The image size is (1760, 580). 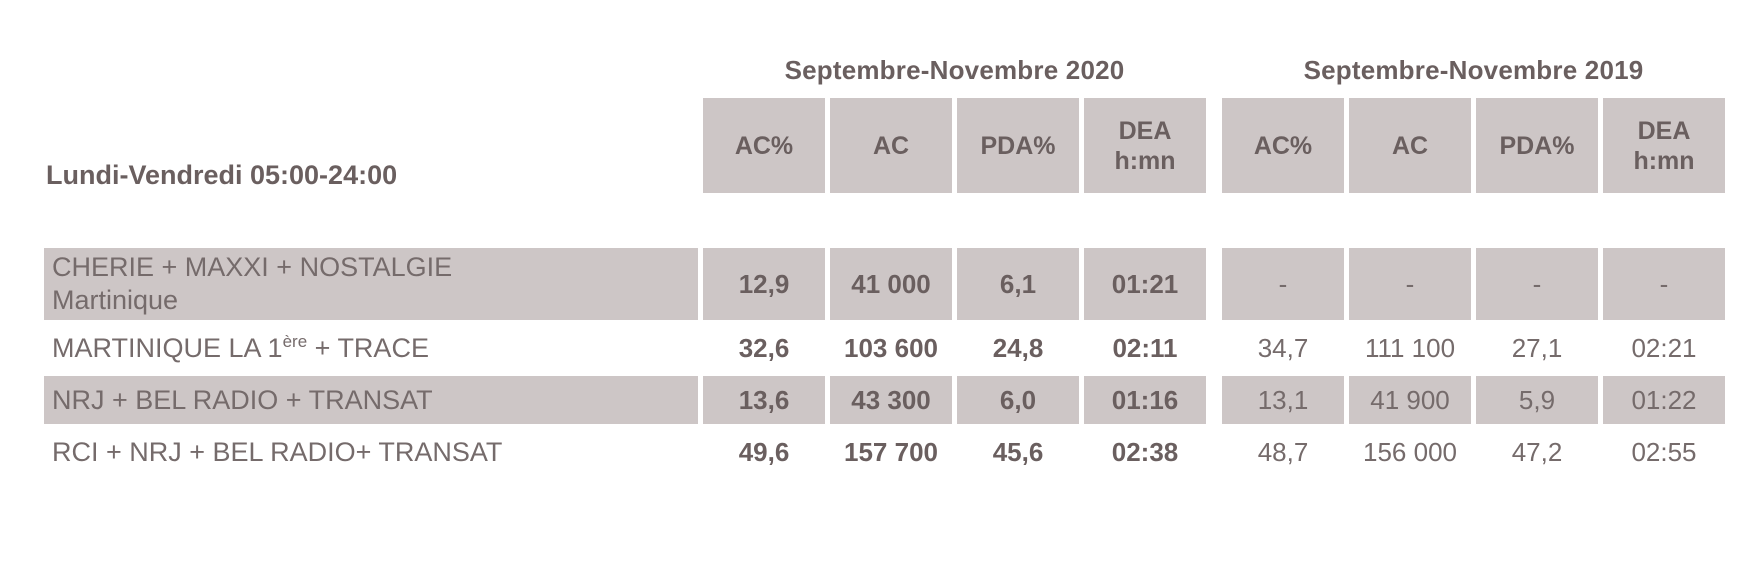 I want to click on station-name-text: MARTINIQUE LA 1, so click(x=167, y=347).